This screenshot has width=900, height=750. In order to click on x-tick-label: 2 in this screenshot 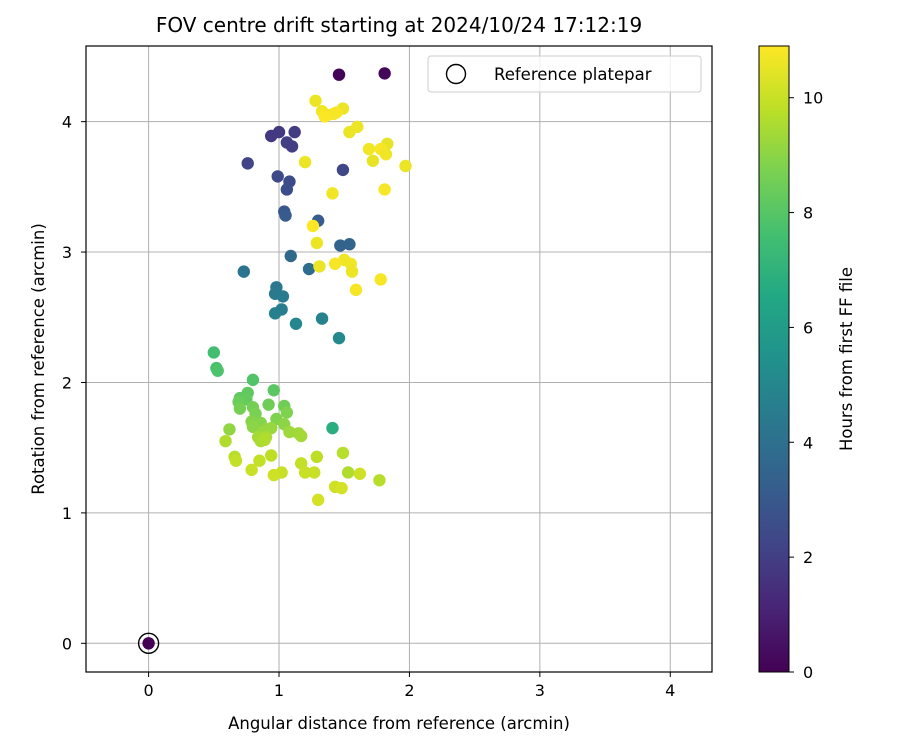, I will do `click(409, 690)`.